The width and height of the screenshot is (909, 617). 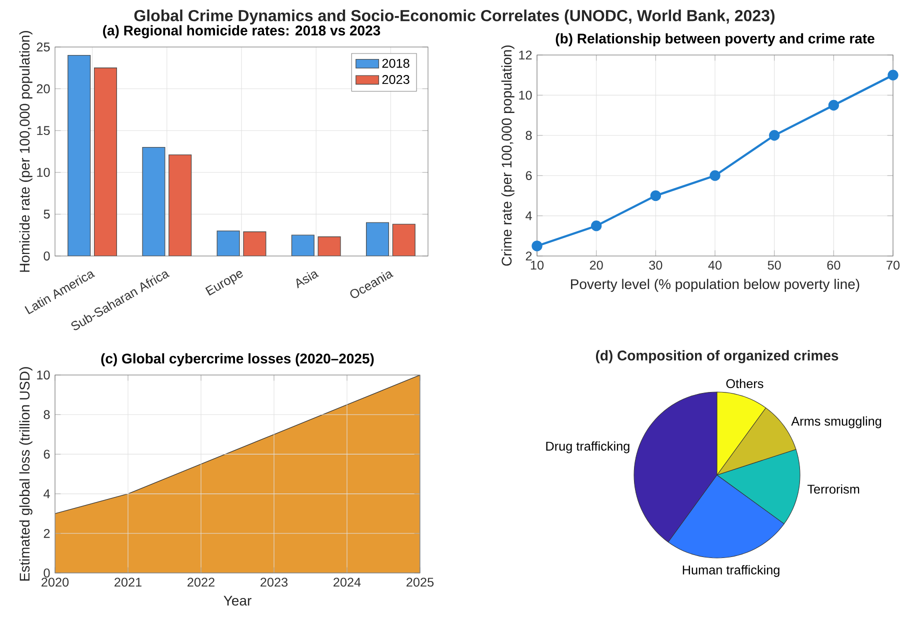 What do you see at coordinates (43, 131) in the screenshot?
I see `y-tick-label: 15` at bounding box center [43, 131].